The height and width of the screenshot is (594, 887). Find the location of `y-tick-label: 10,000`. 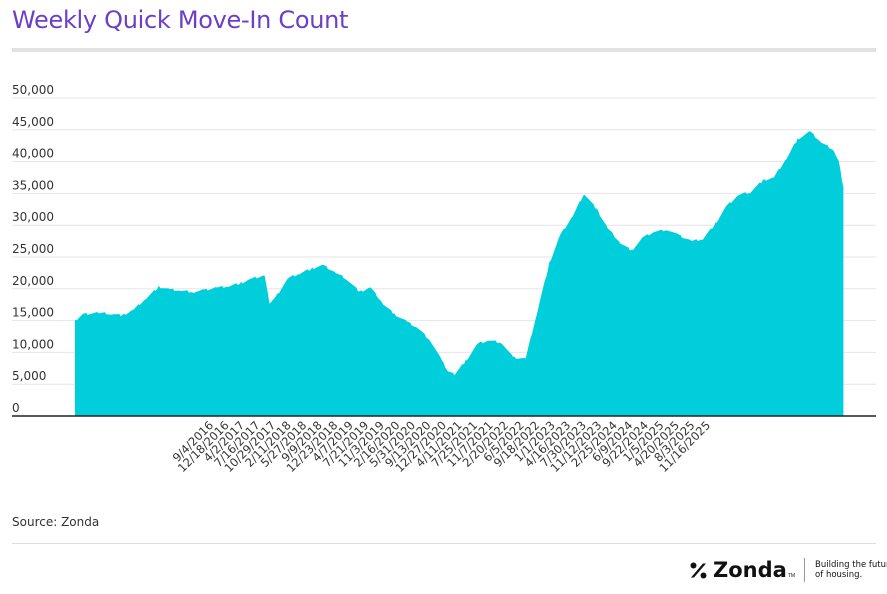

y-tick-label: 10,000 is located at coordinates (33, 344).